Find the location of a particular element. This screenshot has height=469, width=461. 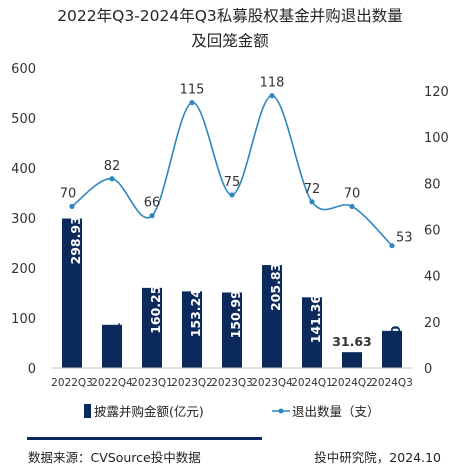

right-tick-label: 0 is located at coordinates (428, 369).